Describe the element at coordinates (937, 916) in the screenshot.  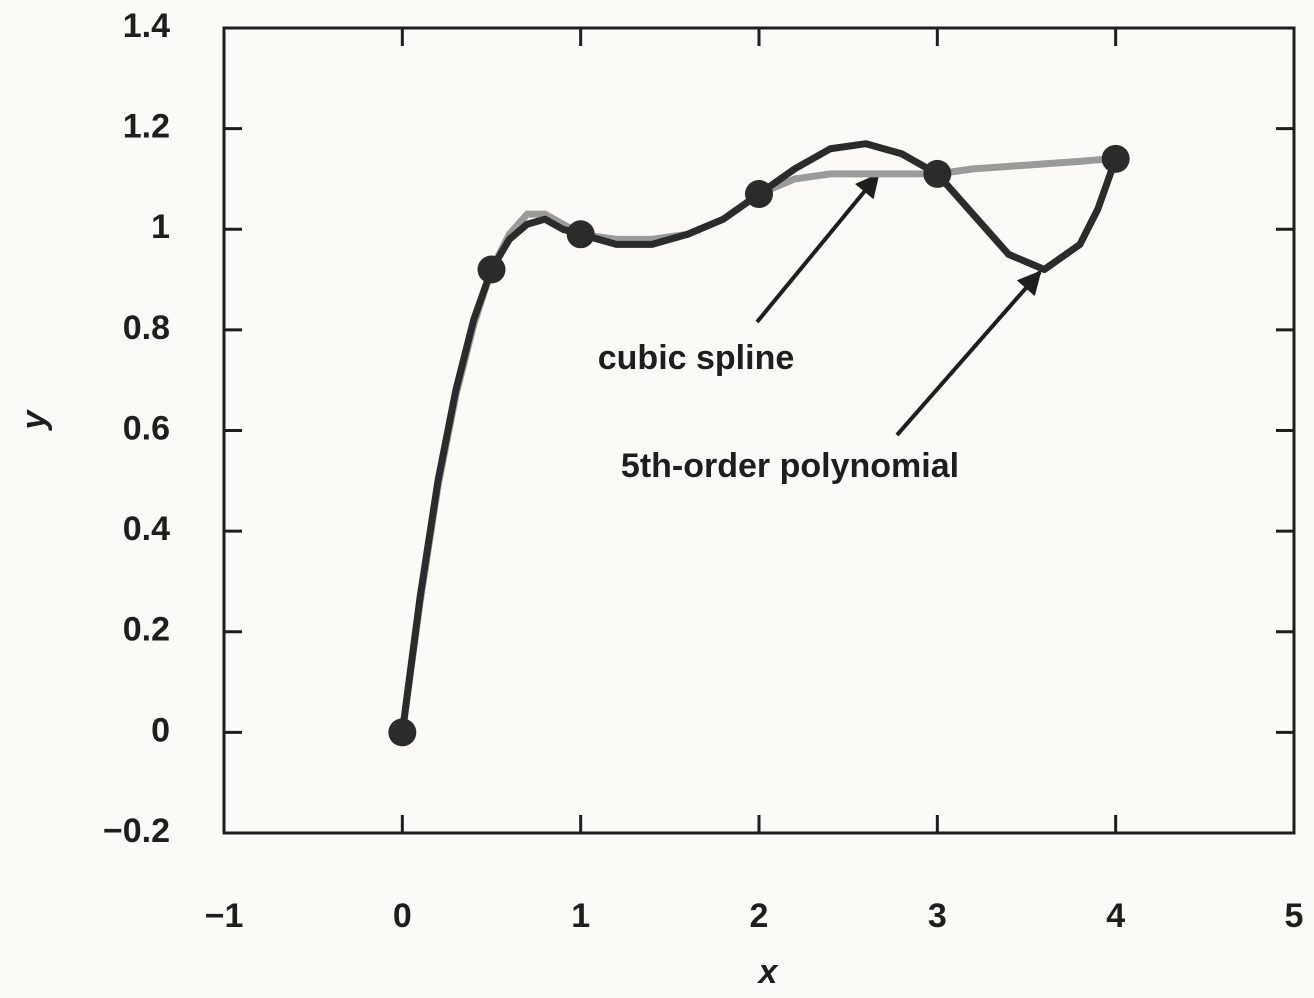
I see `x-tick-label: 3` at that location.